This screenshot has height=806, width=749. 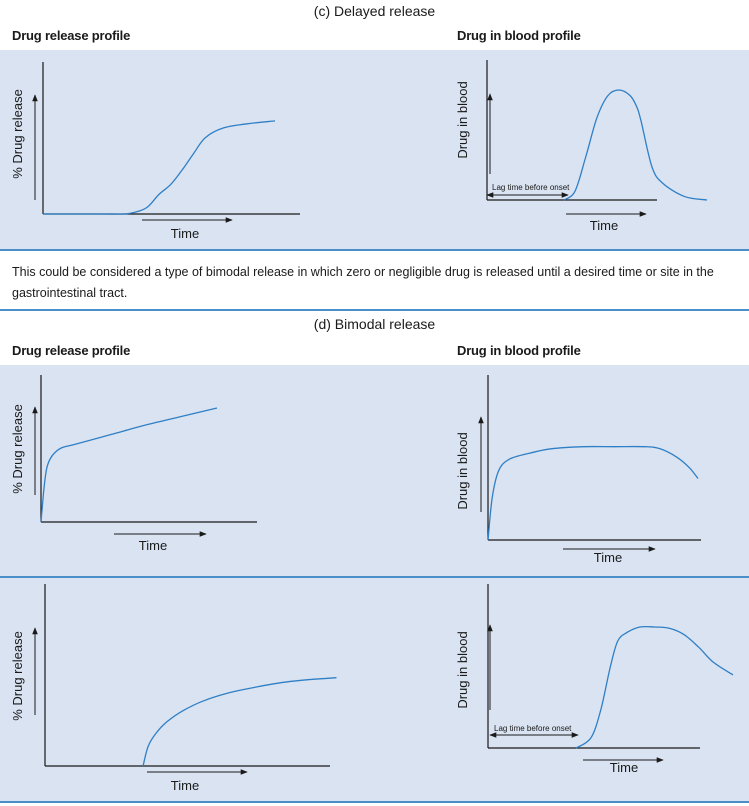 What do you see at coordinates (374, 324) in the screenshot?
I see `section-d-caption: (d) Bimodal release` at bounding box center [374, 324].